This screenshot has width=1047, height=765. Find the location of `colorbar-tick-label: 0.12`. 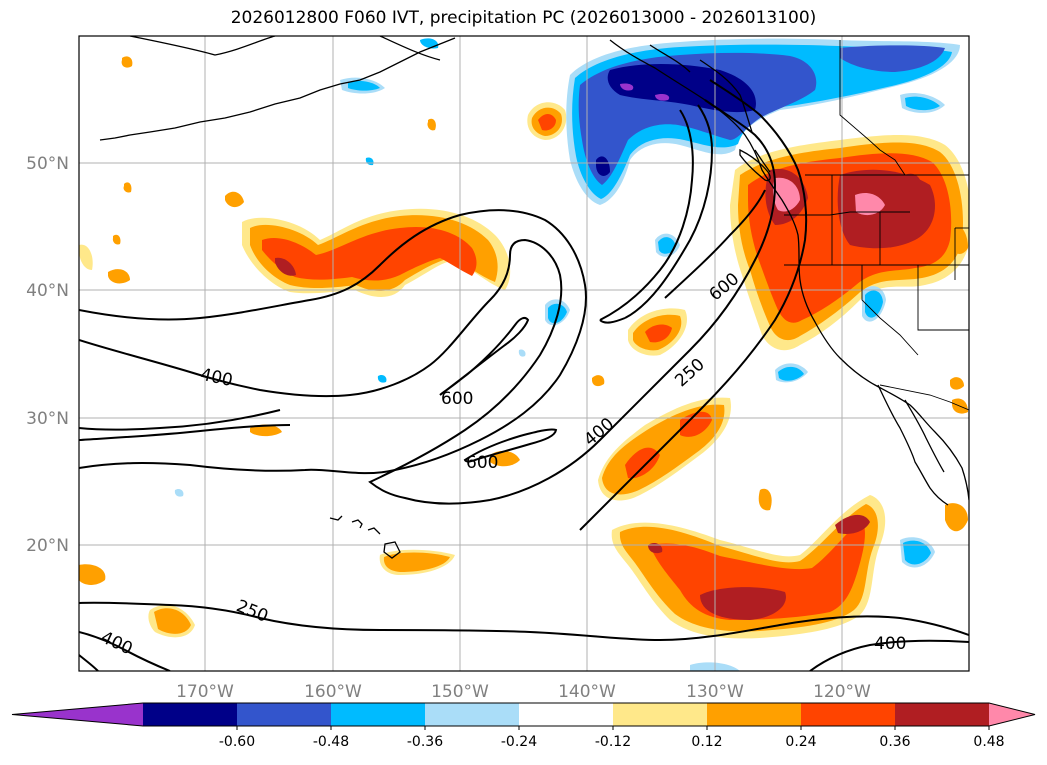

colorbar-tick-label: 0.12 is located at coordinates (706, 742).